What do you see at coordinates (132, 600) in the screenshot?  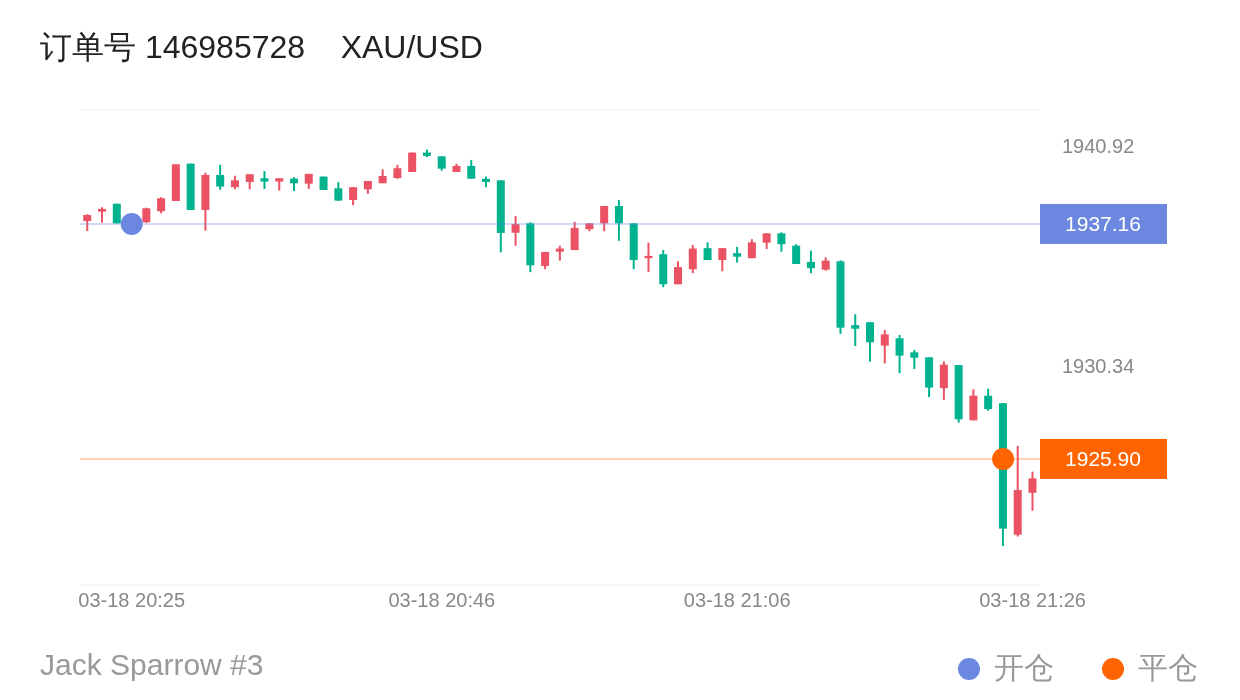 I see `x-tick-label: 03-18 20:25` at bounding box center [132, 600].